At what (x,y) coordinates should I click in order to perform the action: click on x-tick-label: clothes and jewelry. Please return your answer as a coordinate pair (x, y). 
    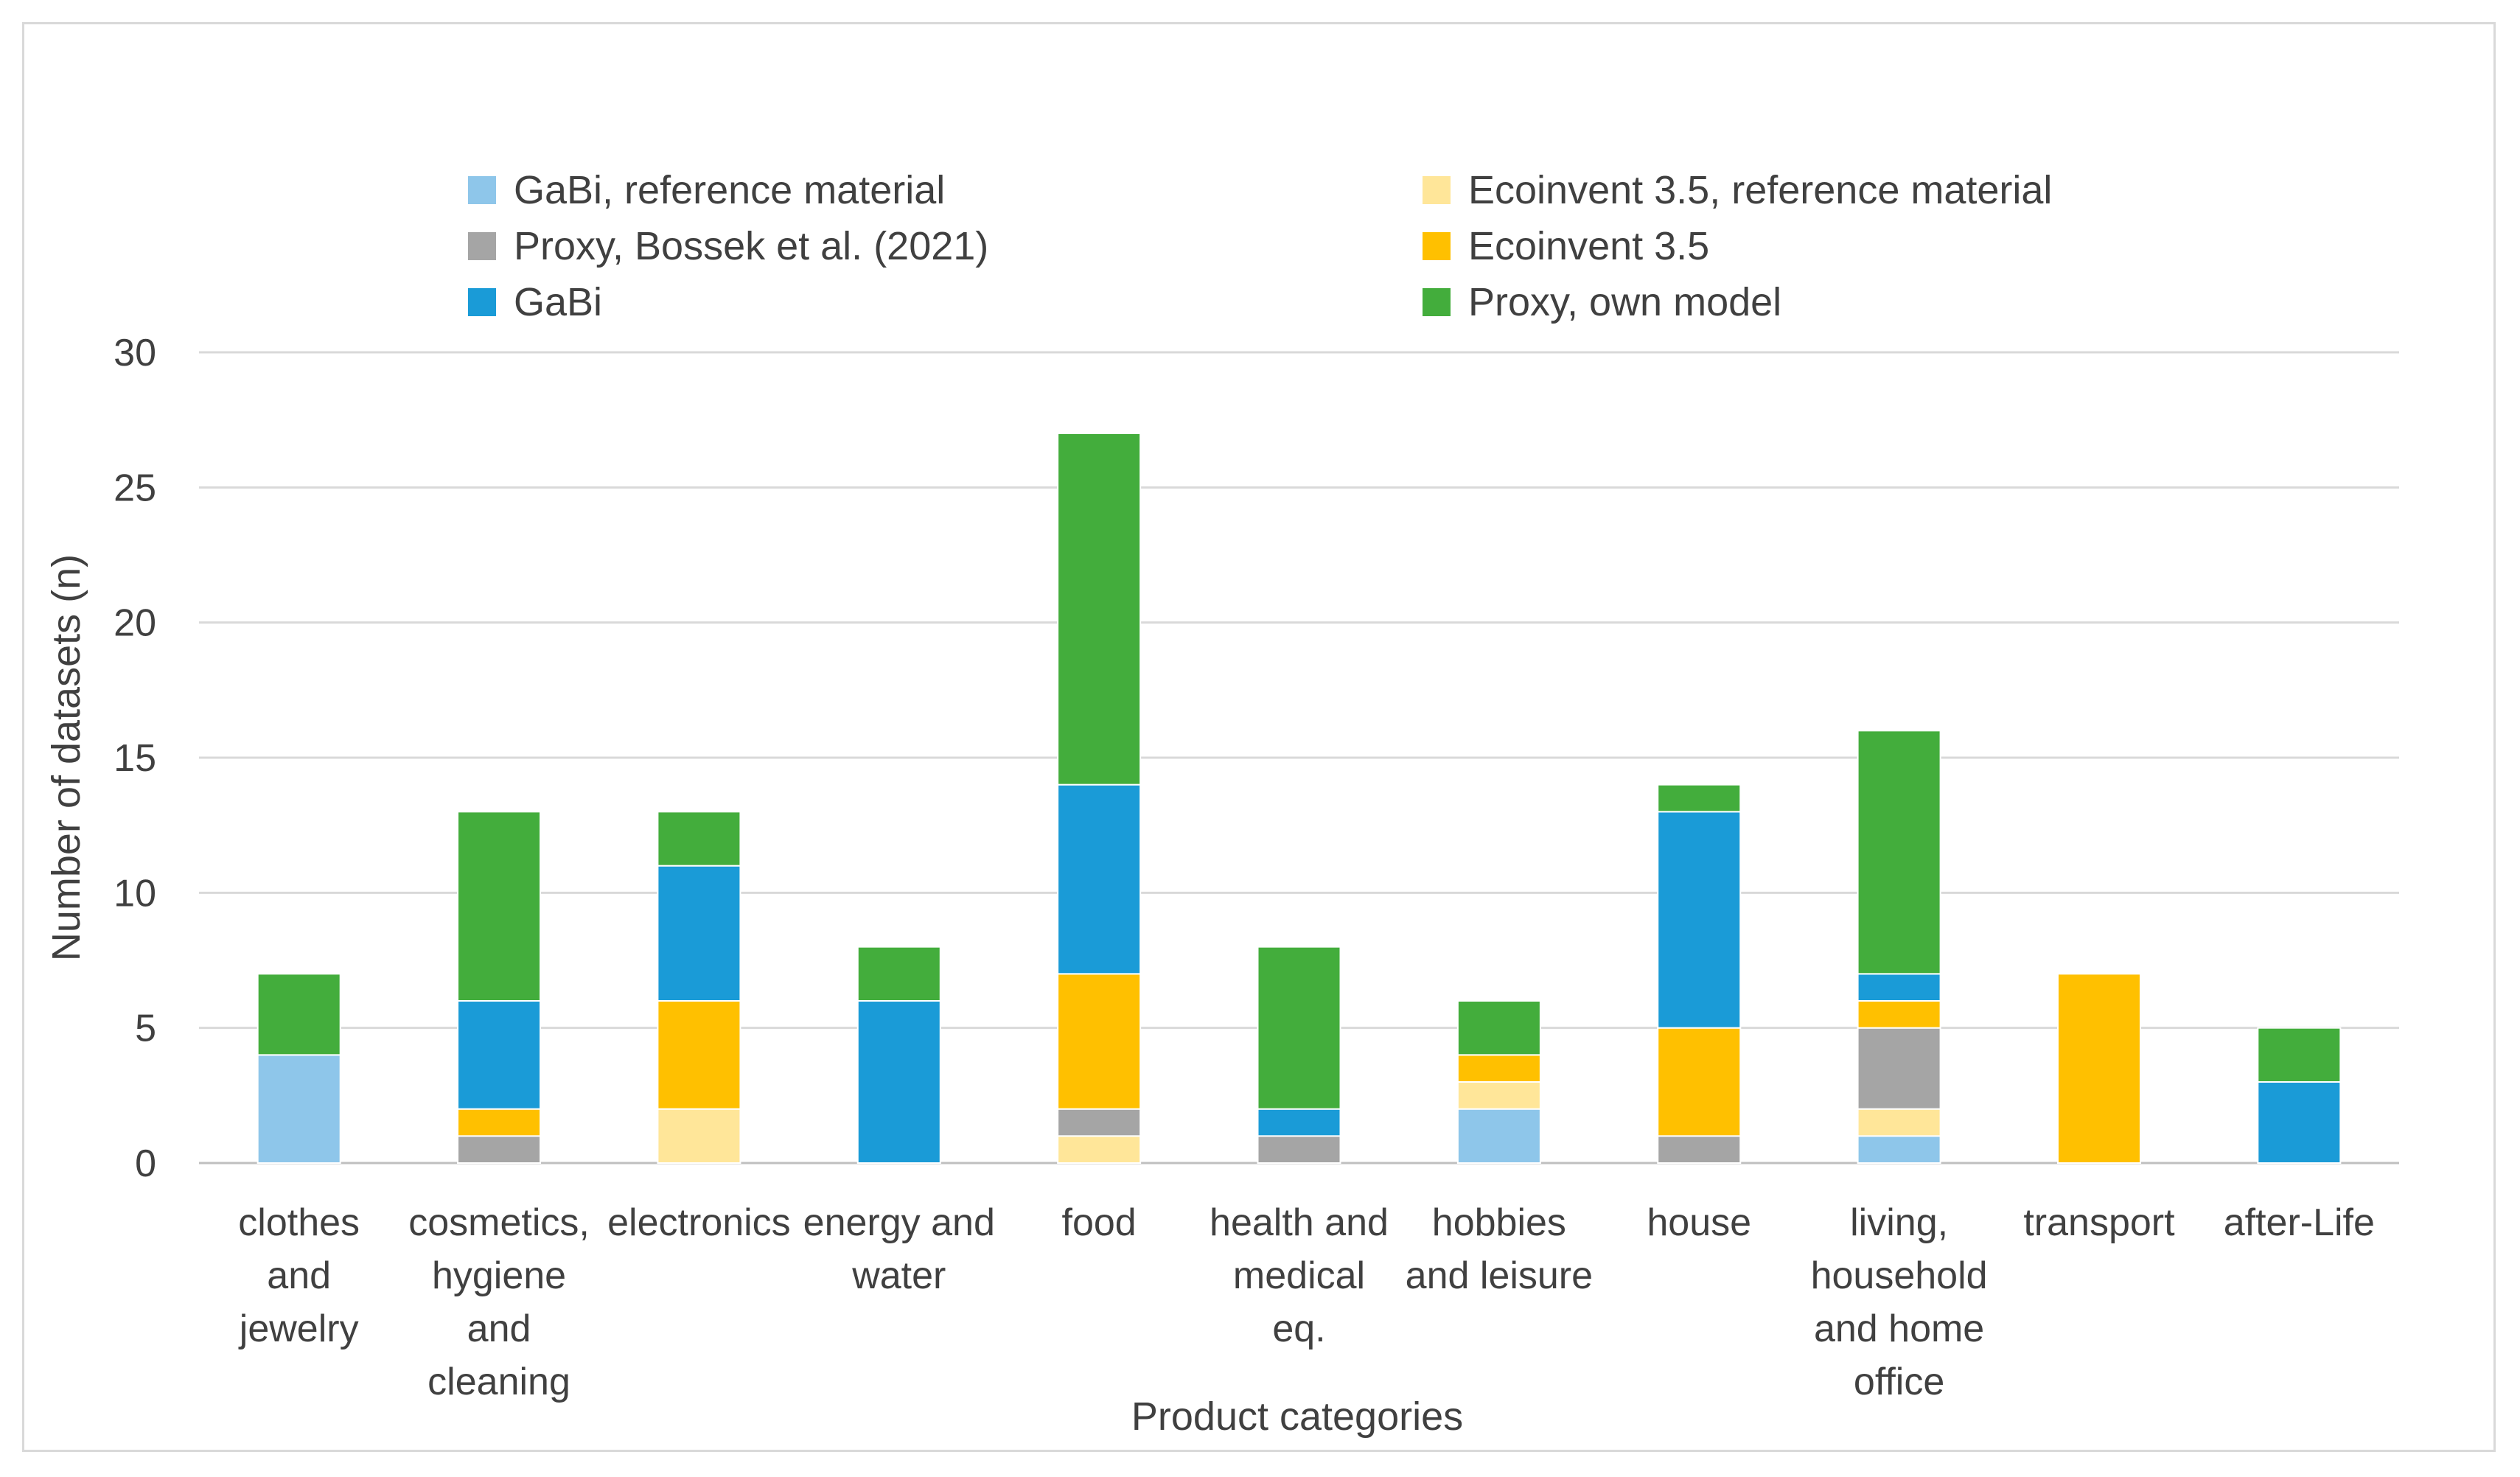
    Looking at the image, I should click on (299, 1275).